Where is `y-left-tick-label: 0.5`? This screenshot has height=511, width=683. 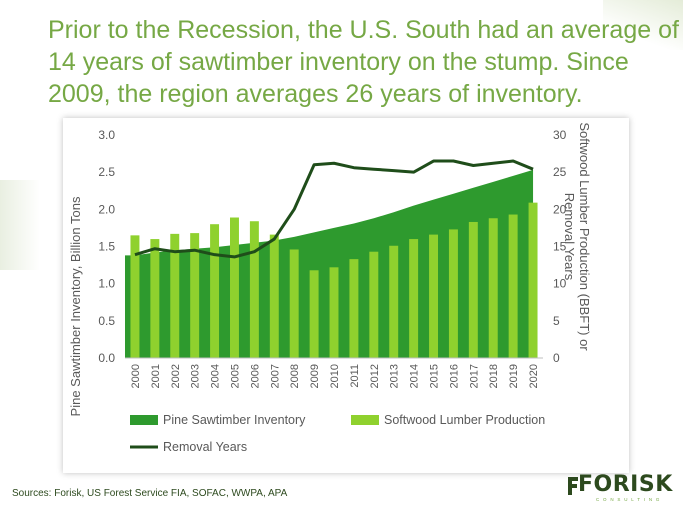 y-left-tick-label: 0.5 is located at coordinates (106, 321).